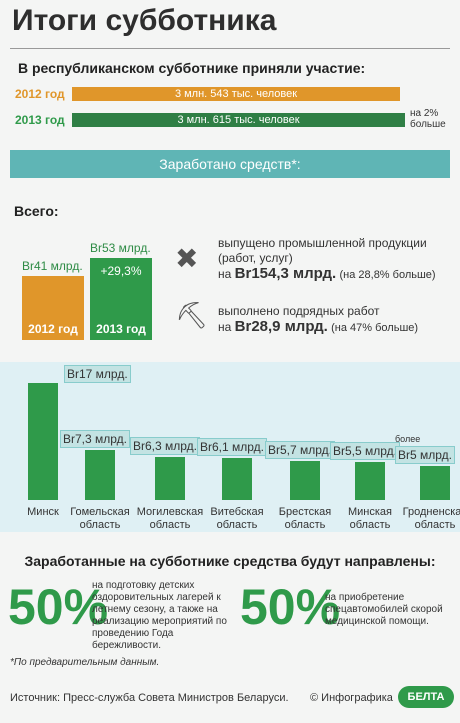 This screenshot has width=460, height=723. I want to click on fact-note: (на 28,8% больше), so click(387, 275).